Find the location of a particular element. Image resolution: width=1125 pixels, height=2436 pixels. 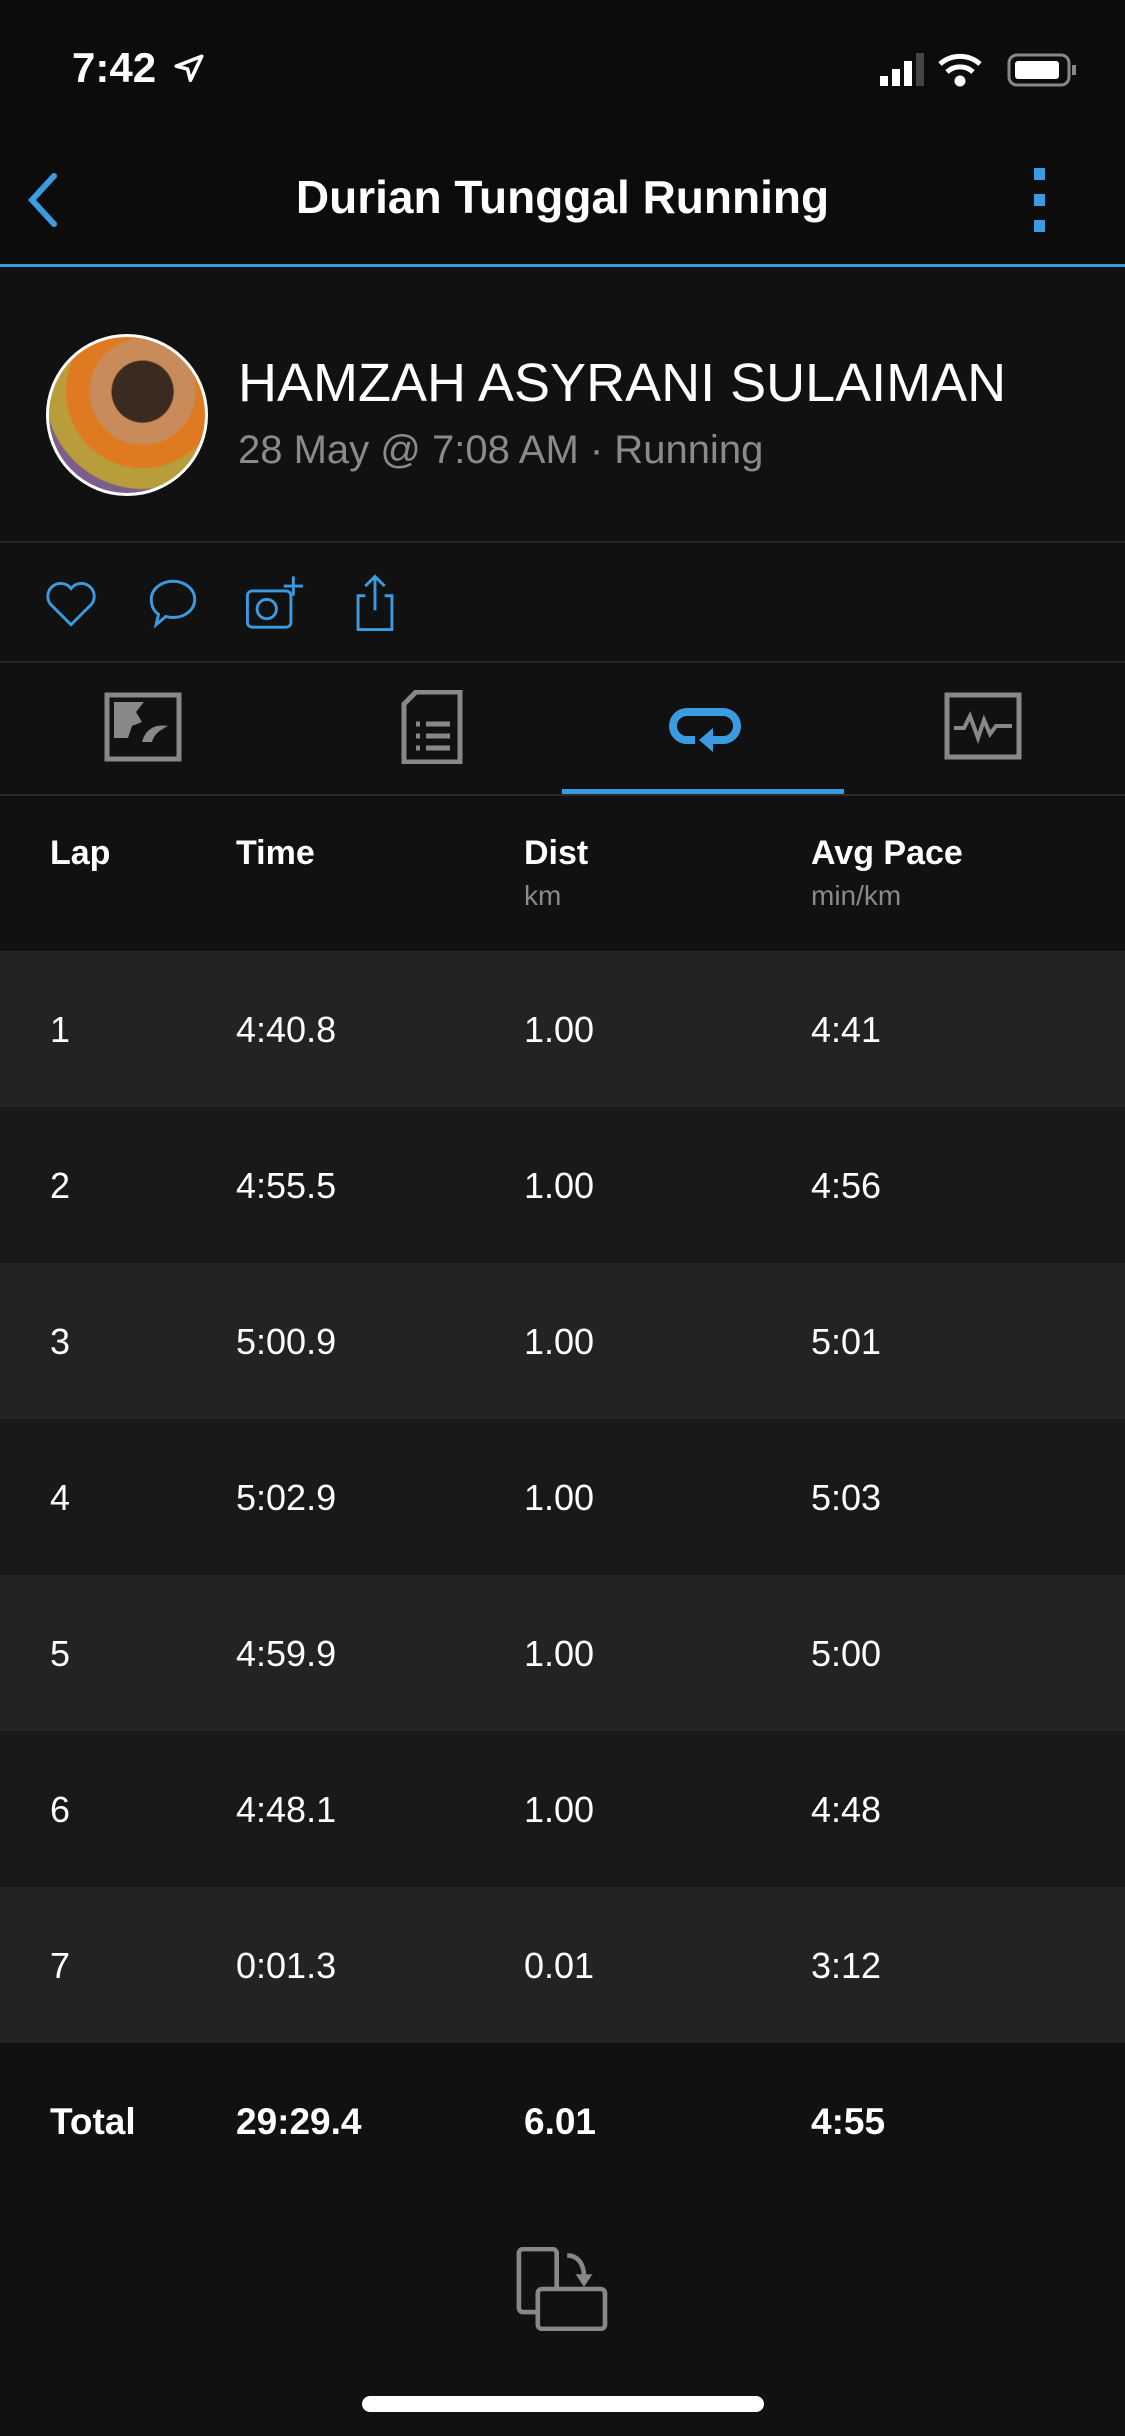

column-header-lap: Lap is located at coordinates (80, 853).